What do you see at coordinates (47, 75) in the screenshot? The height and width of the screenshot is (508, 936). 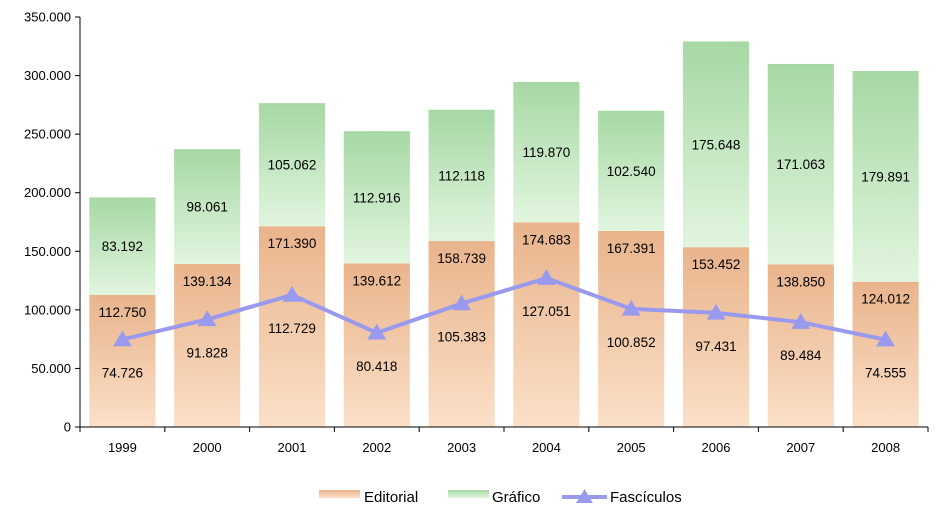 I see `y-tick-label: 300.000` at bounding box center [47, 75].